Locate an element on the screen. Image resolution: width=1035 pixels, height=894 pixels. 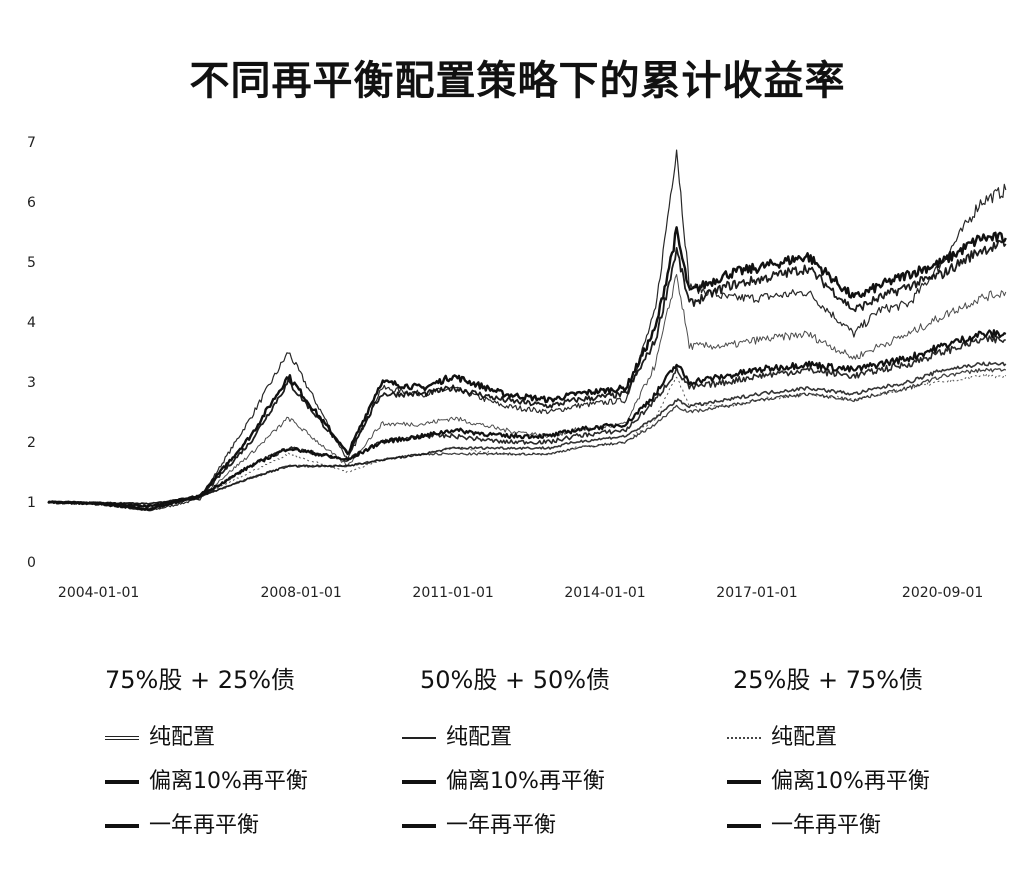
y-tick-label: 7 is located at coordinates (31, 143).